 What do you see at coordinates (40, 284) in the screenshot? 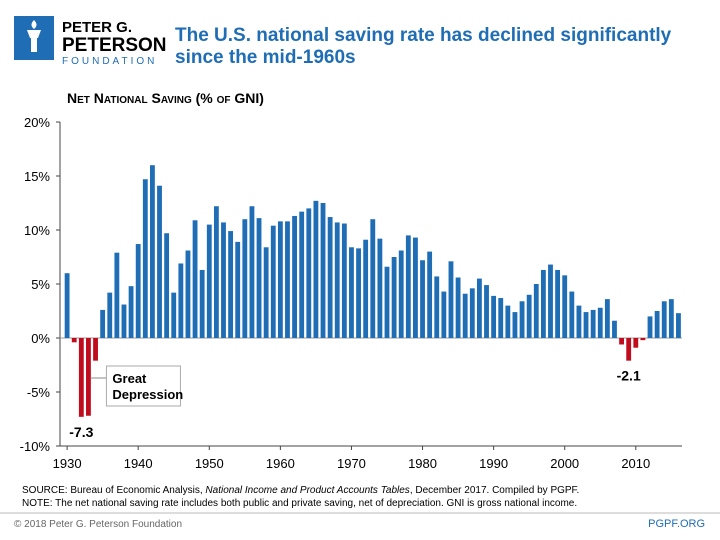
I see `y-tick-label: 5%` at bounding box center [40, 284].